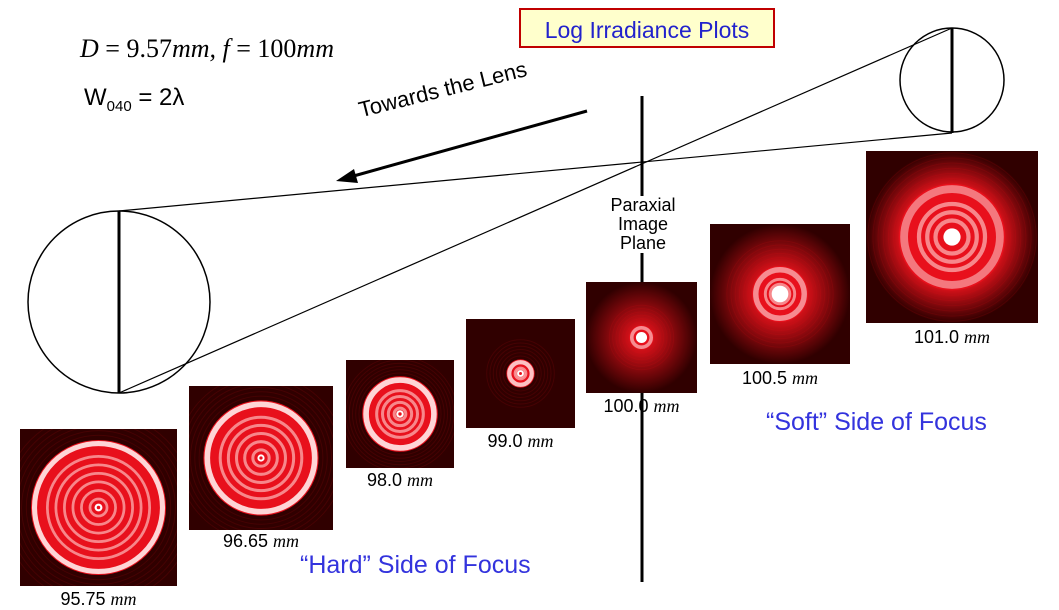 The height and width of the screenshot is (610, 1059). I want to click on w-subscript: 040, so click(119, 106).